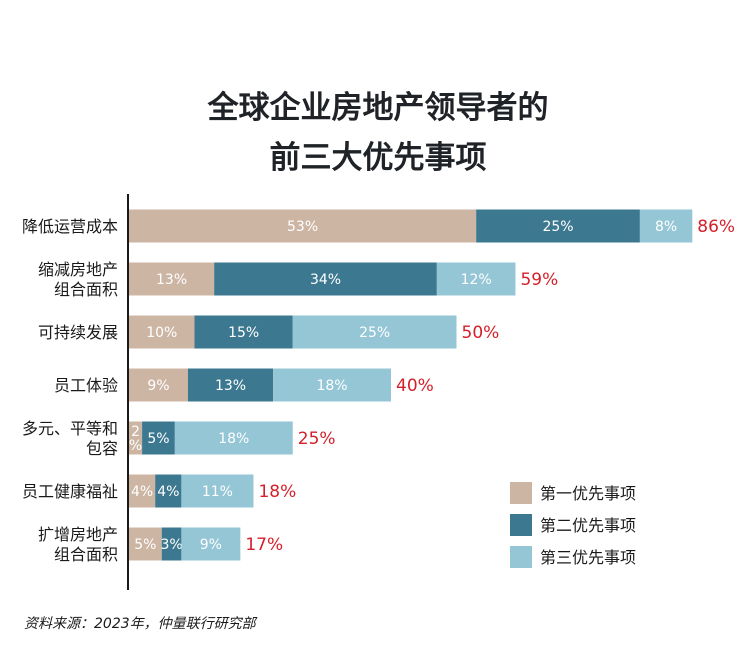  What do you see at coordinates (378, 108) in the screenshot?
I see `title-line: 全球企业房地产领导者的` at bounding box center [378, 108].